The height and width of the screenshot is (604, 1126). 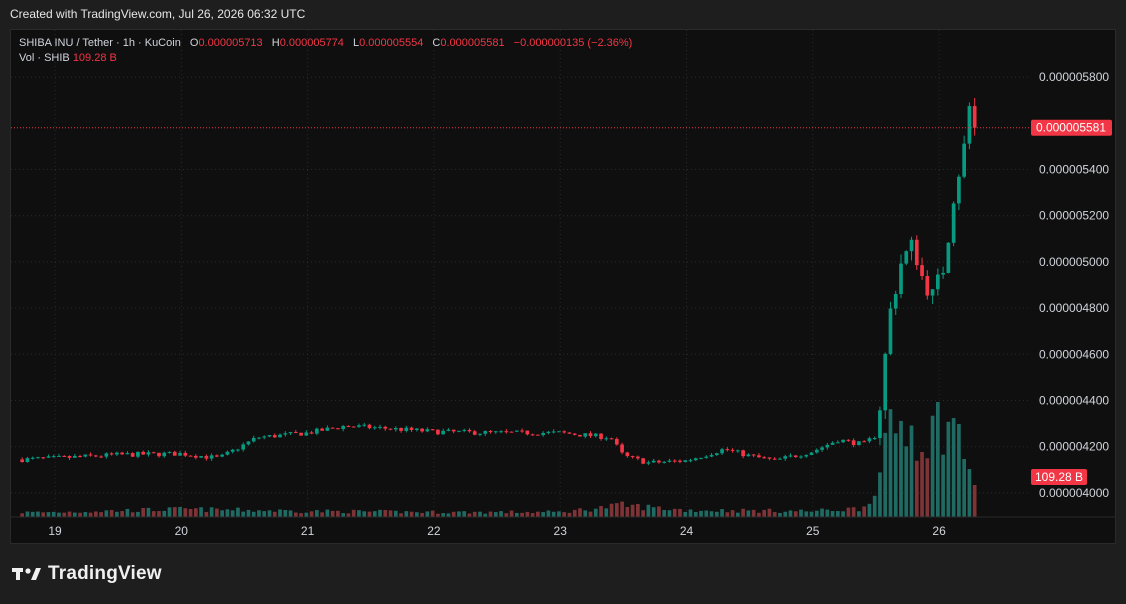 I want to click on y-tick-label: 0.000004800, so click(x=1074, y=308).